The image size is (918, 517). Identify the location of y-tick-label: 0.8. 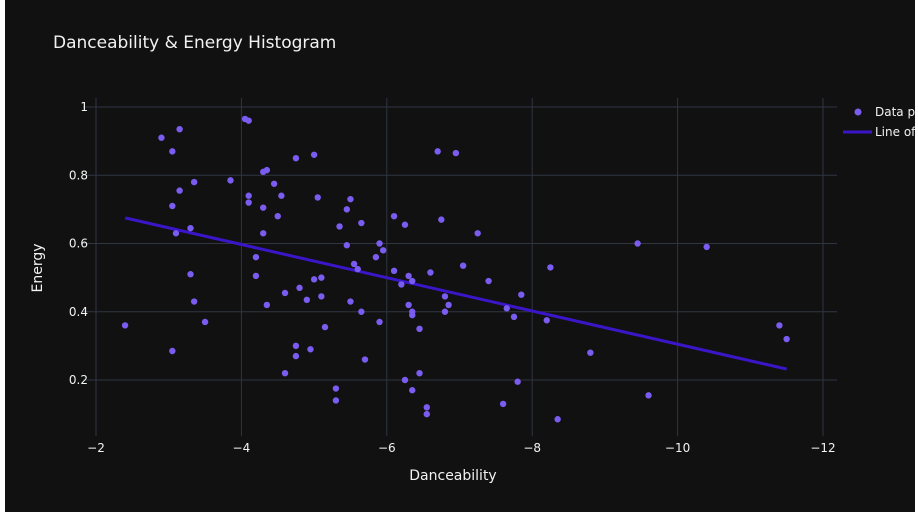
(78, 175).